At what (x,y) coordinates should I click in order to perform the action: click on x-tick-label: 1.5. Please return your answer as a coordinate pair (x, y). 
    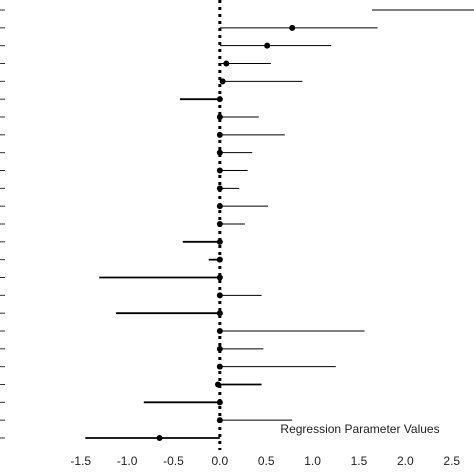
    Looking at the image, I should click on (359, 461).